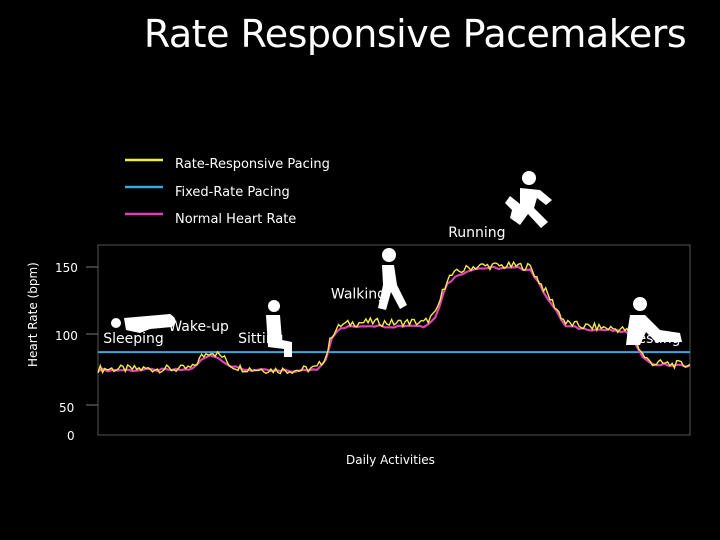  What do you see at coordinates (198, 327) in the screenshot?
I see `annotation-wake-up: Wake-up` at bounding box center [198, 327].